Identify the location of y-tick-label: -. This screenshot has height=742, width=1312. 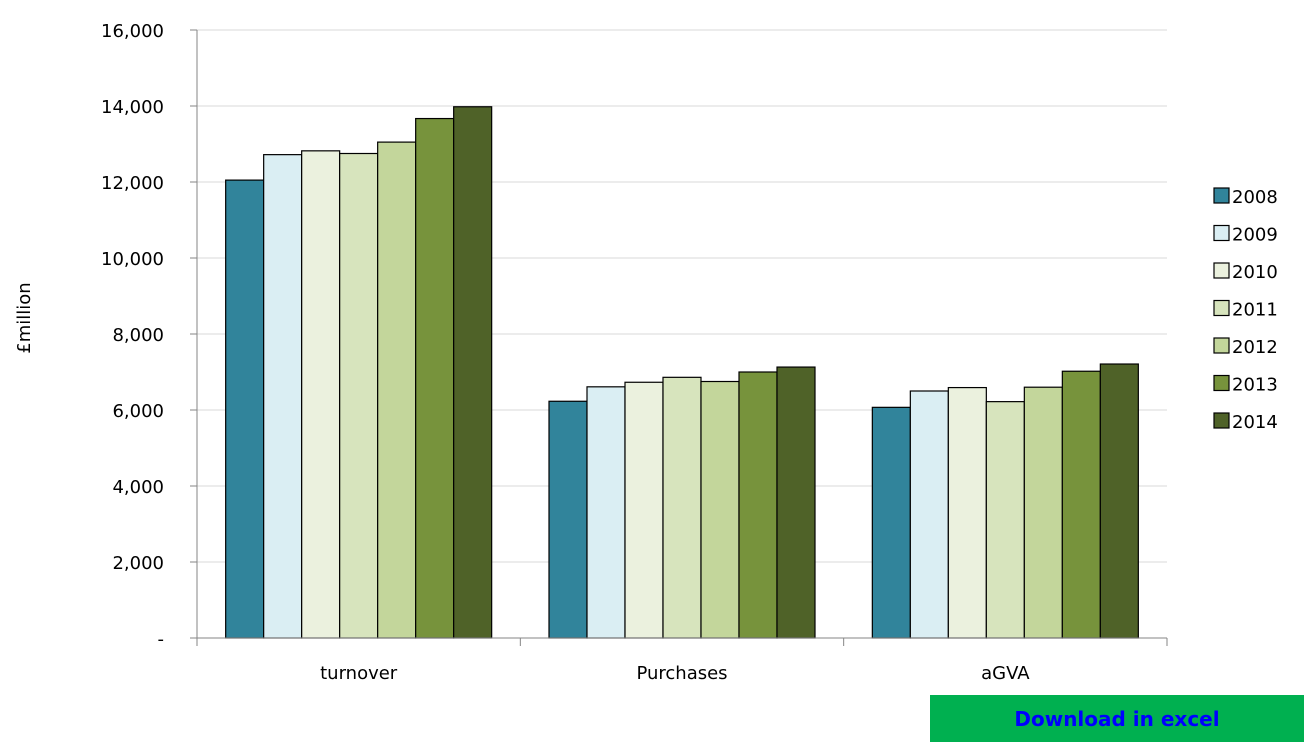
(161, 639).